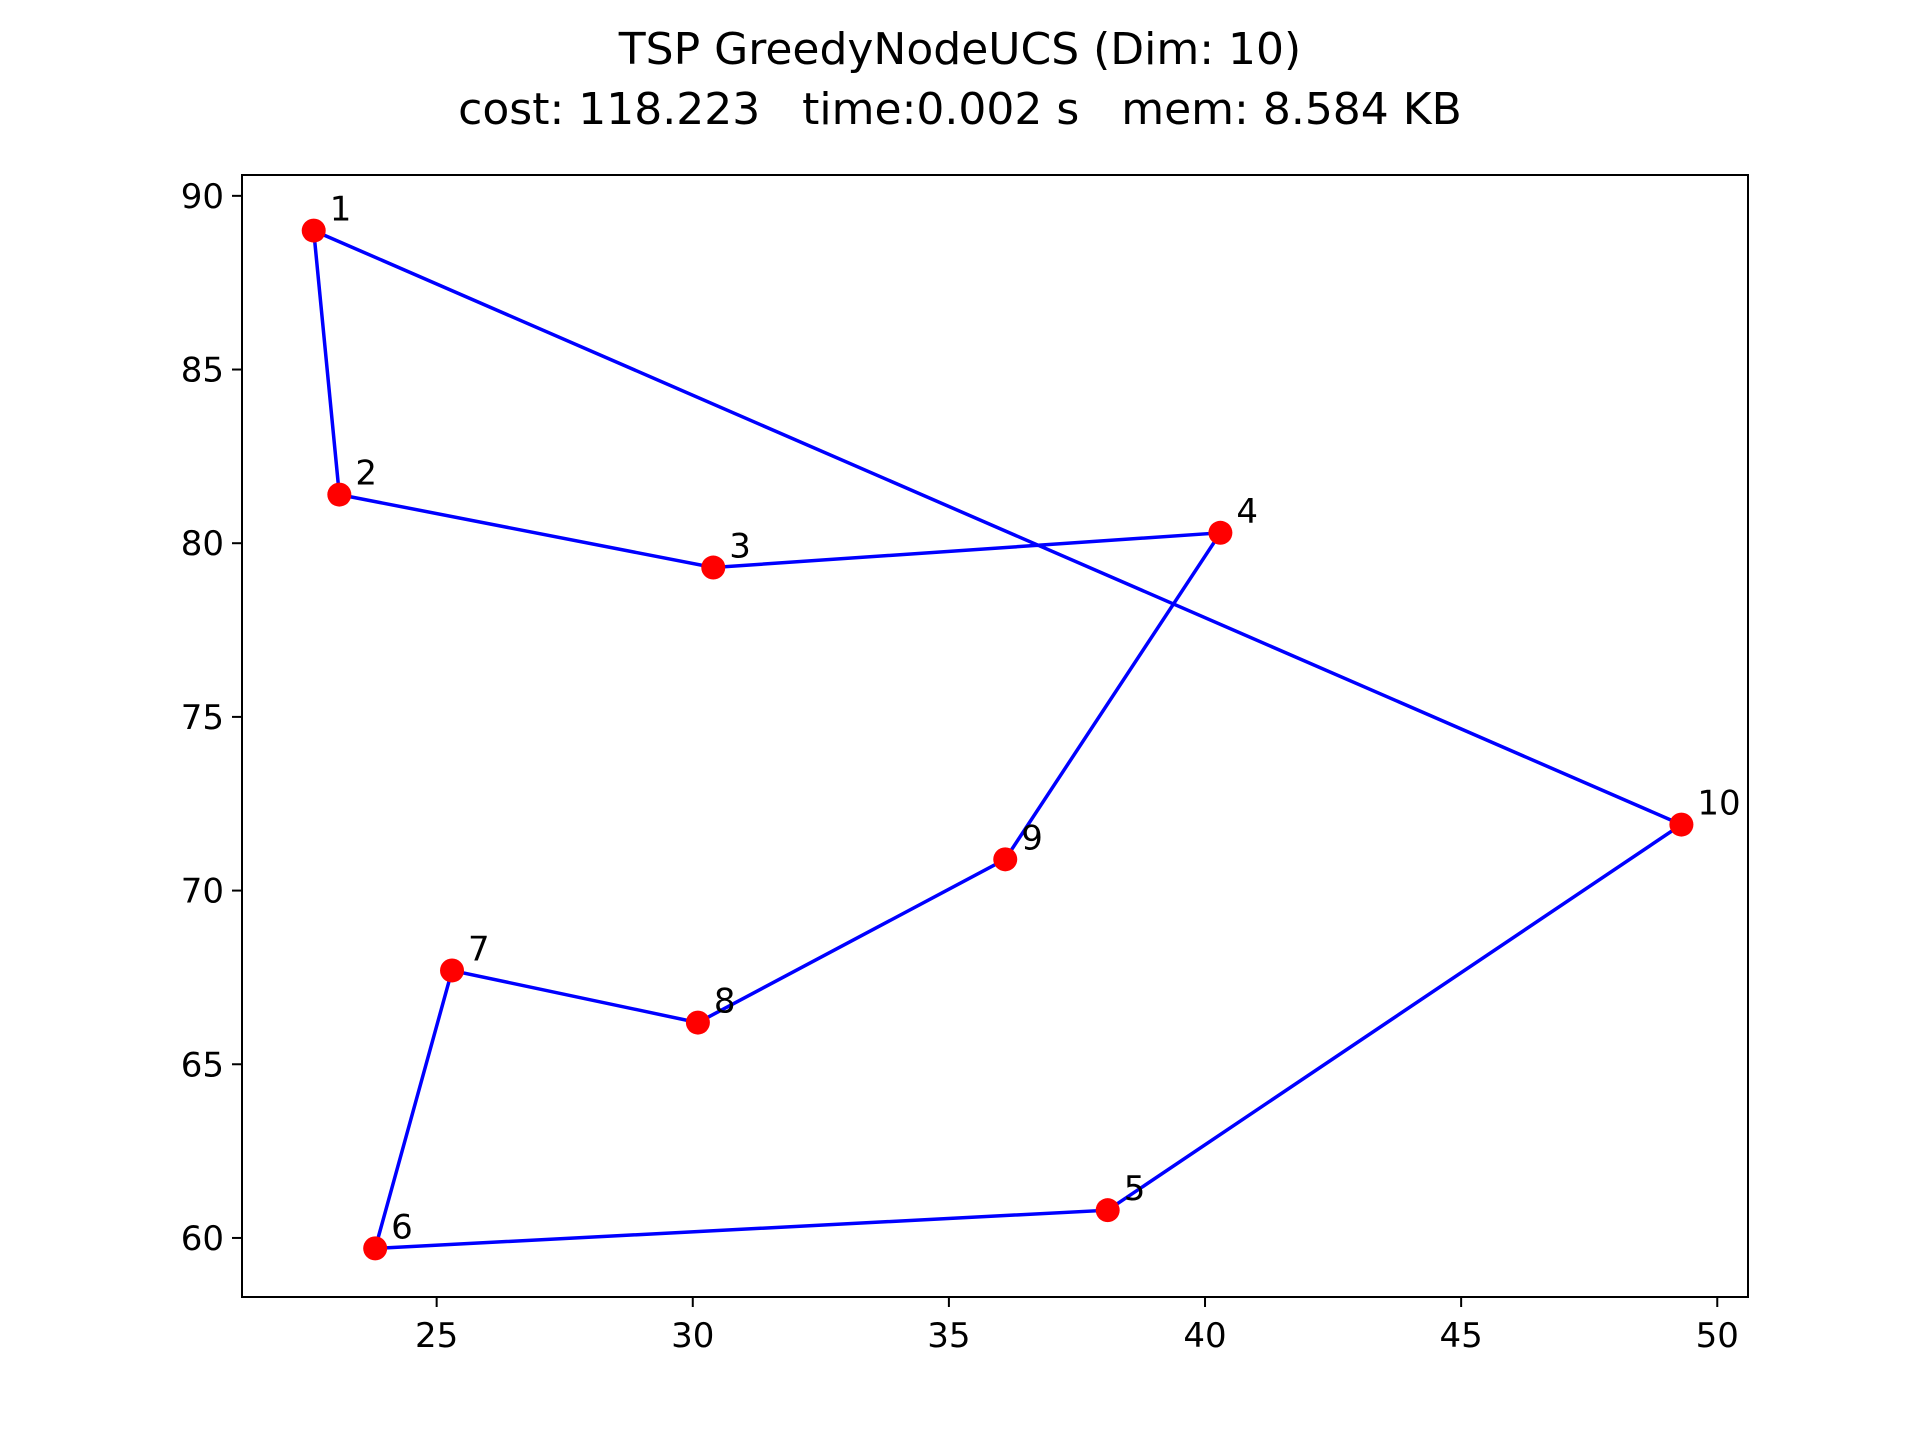  Describe the element at coordinates (725, 1002) in the screenshot. I see `city-label-8: 8` at that location.